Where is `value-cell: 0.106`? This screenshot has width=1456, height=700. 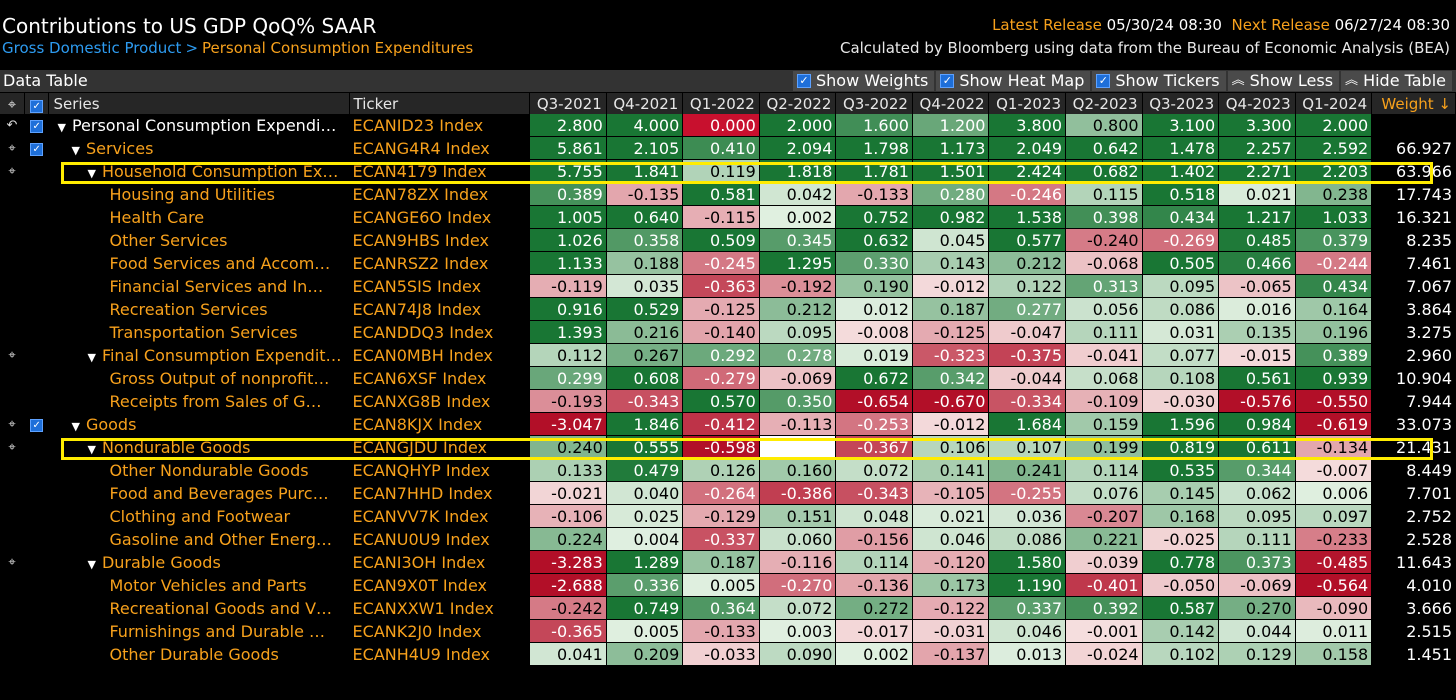
value-cell: 0.106 is located at coordinates (951, 447).